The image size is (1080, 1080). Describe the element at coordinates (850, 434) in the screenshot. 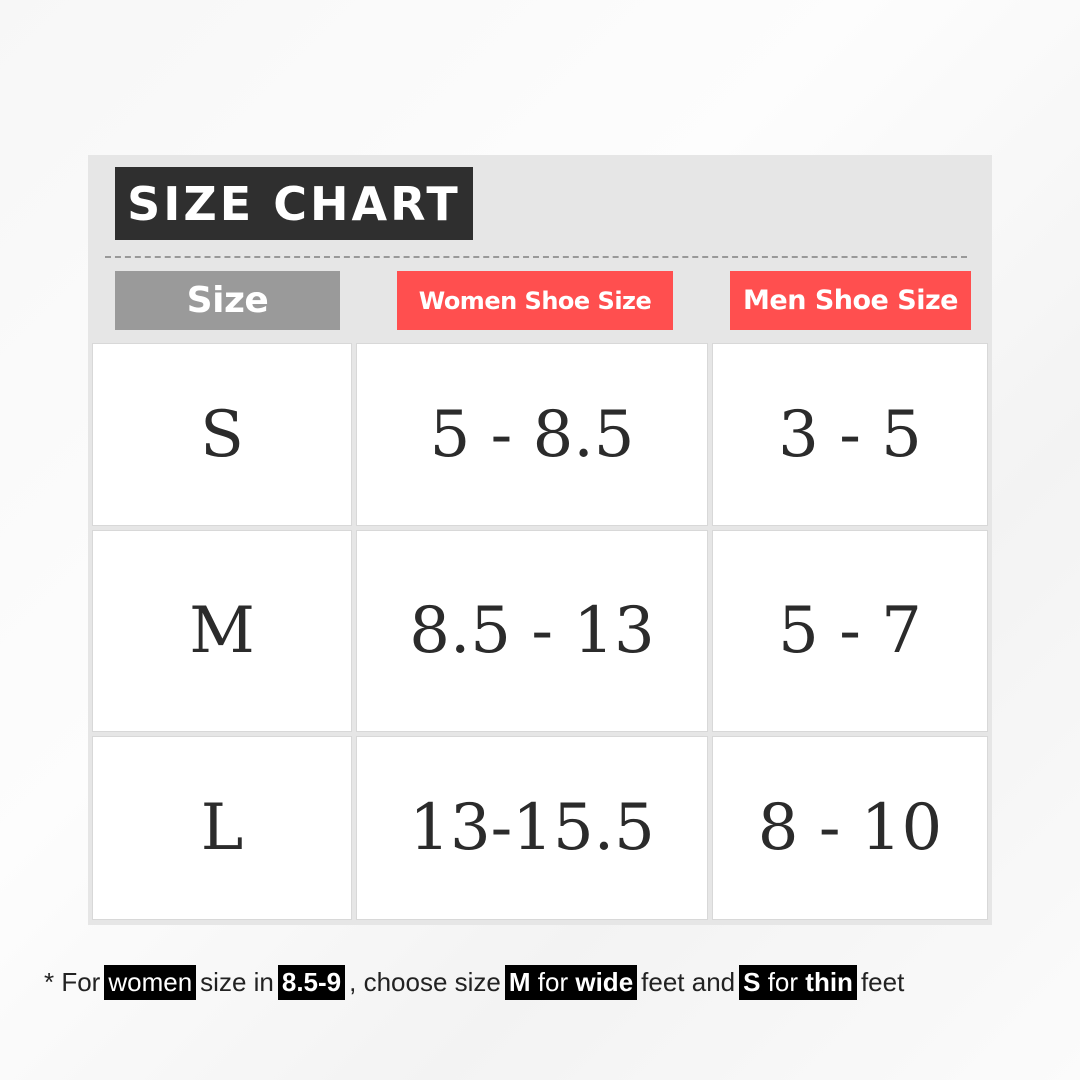

I see `cell-men: 3 - 5` at that location.